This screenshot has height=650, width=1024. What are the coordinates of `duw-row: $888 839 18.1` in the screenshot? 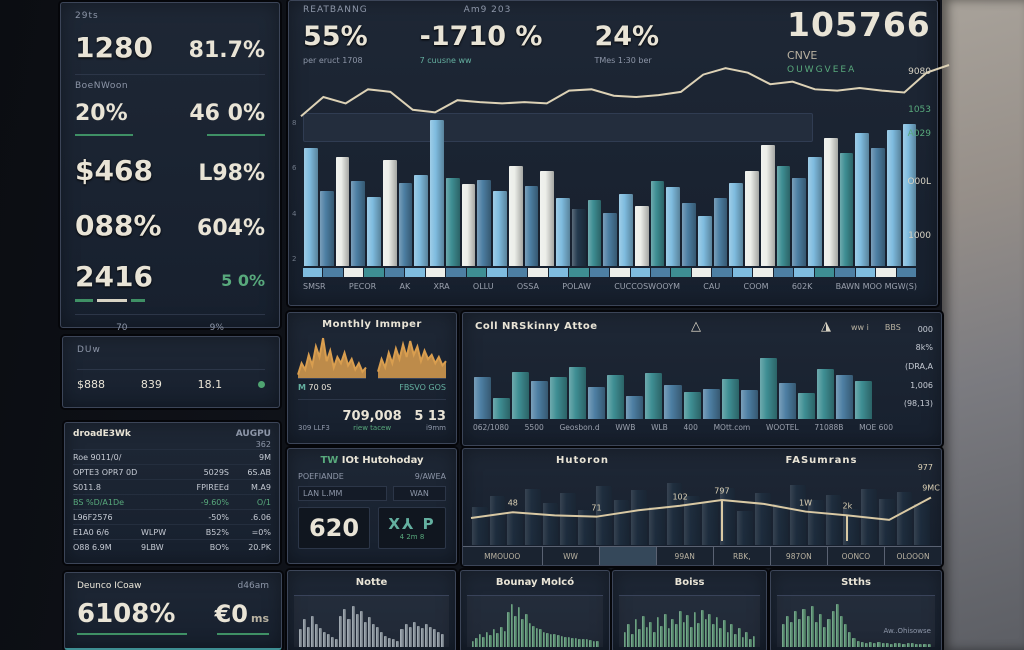 It's located at (171, 380).